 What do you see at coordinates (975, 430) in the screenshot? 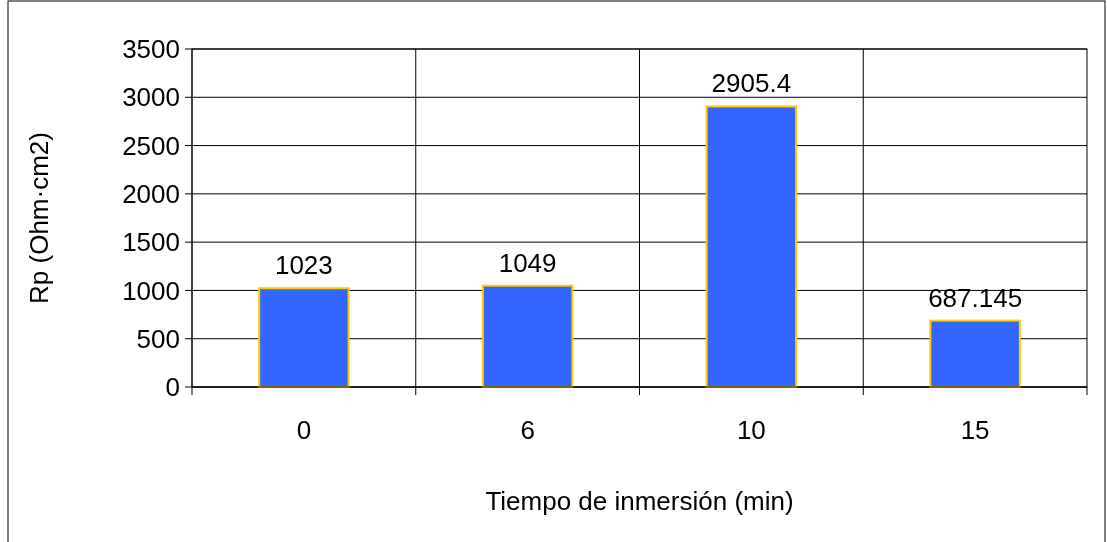
I see `x-tick-label: 15` at bounding box center [975, 430].